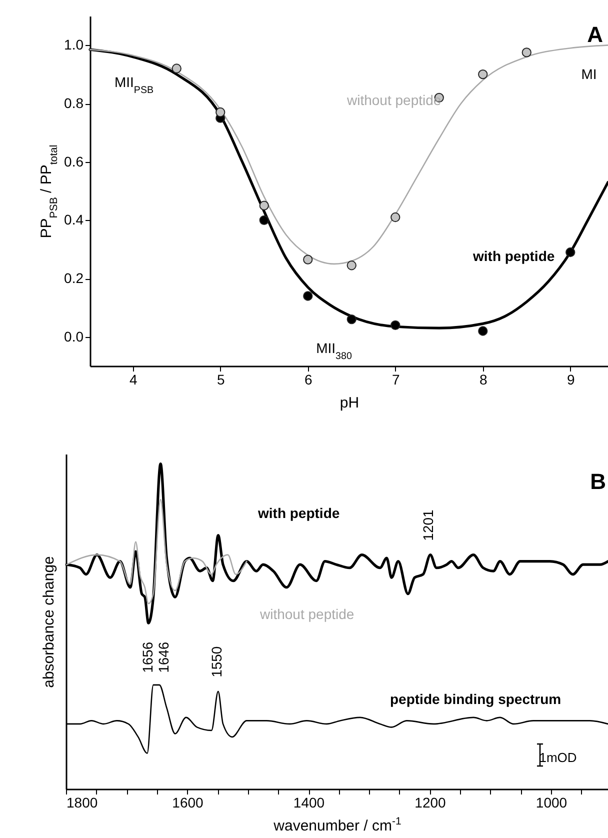 This screenshot has height=838, width=608. Describe the element at coordinates (74, 220) in the screenshot. I see `y-tick-label: 0.4` at that location.